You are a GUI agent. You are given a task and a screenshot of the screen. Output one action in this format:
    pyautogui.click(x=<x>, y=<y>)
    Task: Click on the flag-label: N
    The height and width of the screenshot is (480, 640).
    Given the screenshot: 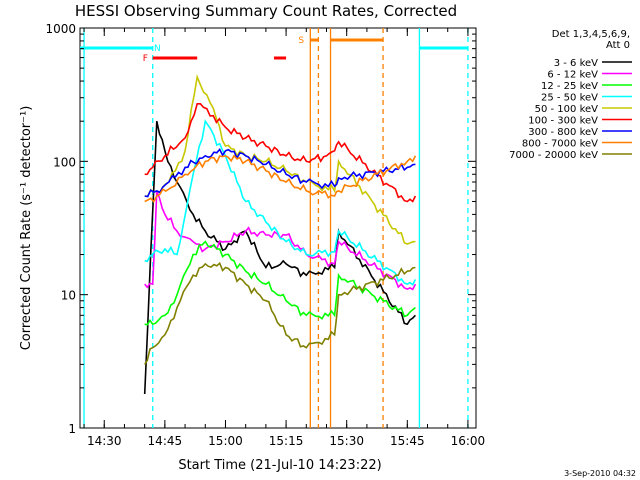 What is the action you would take?
    pyautogui.click(x=157, y=49)
    